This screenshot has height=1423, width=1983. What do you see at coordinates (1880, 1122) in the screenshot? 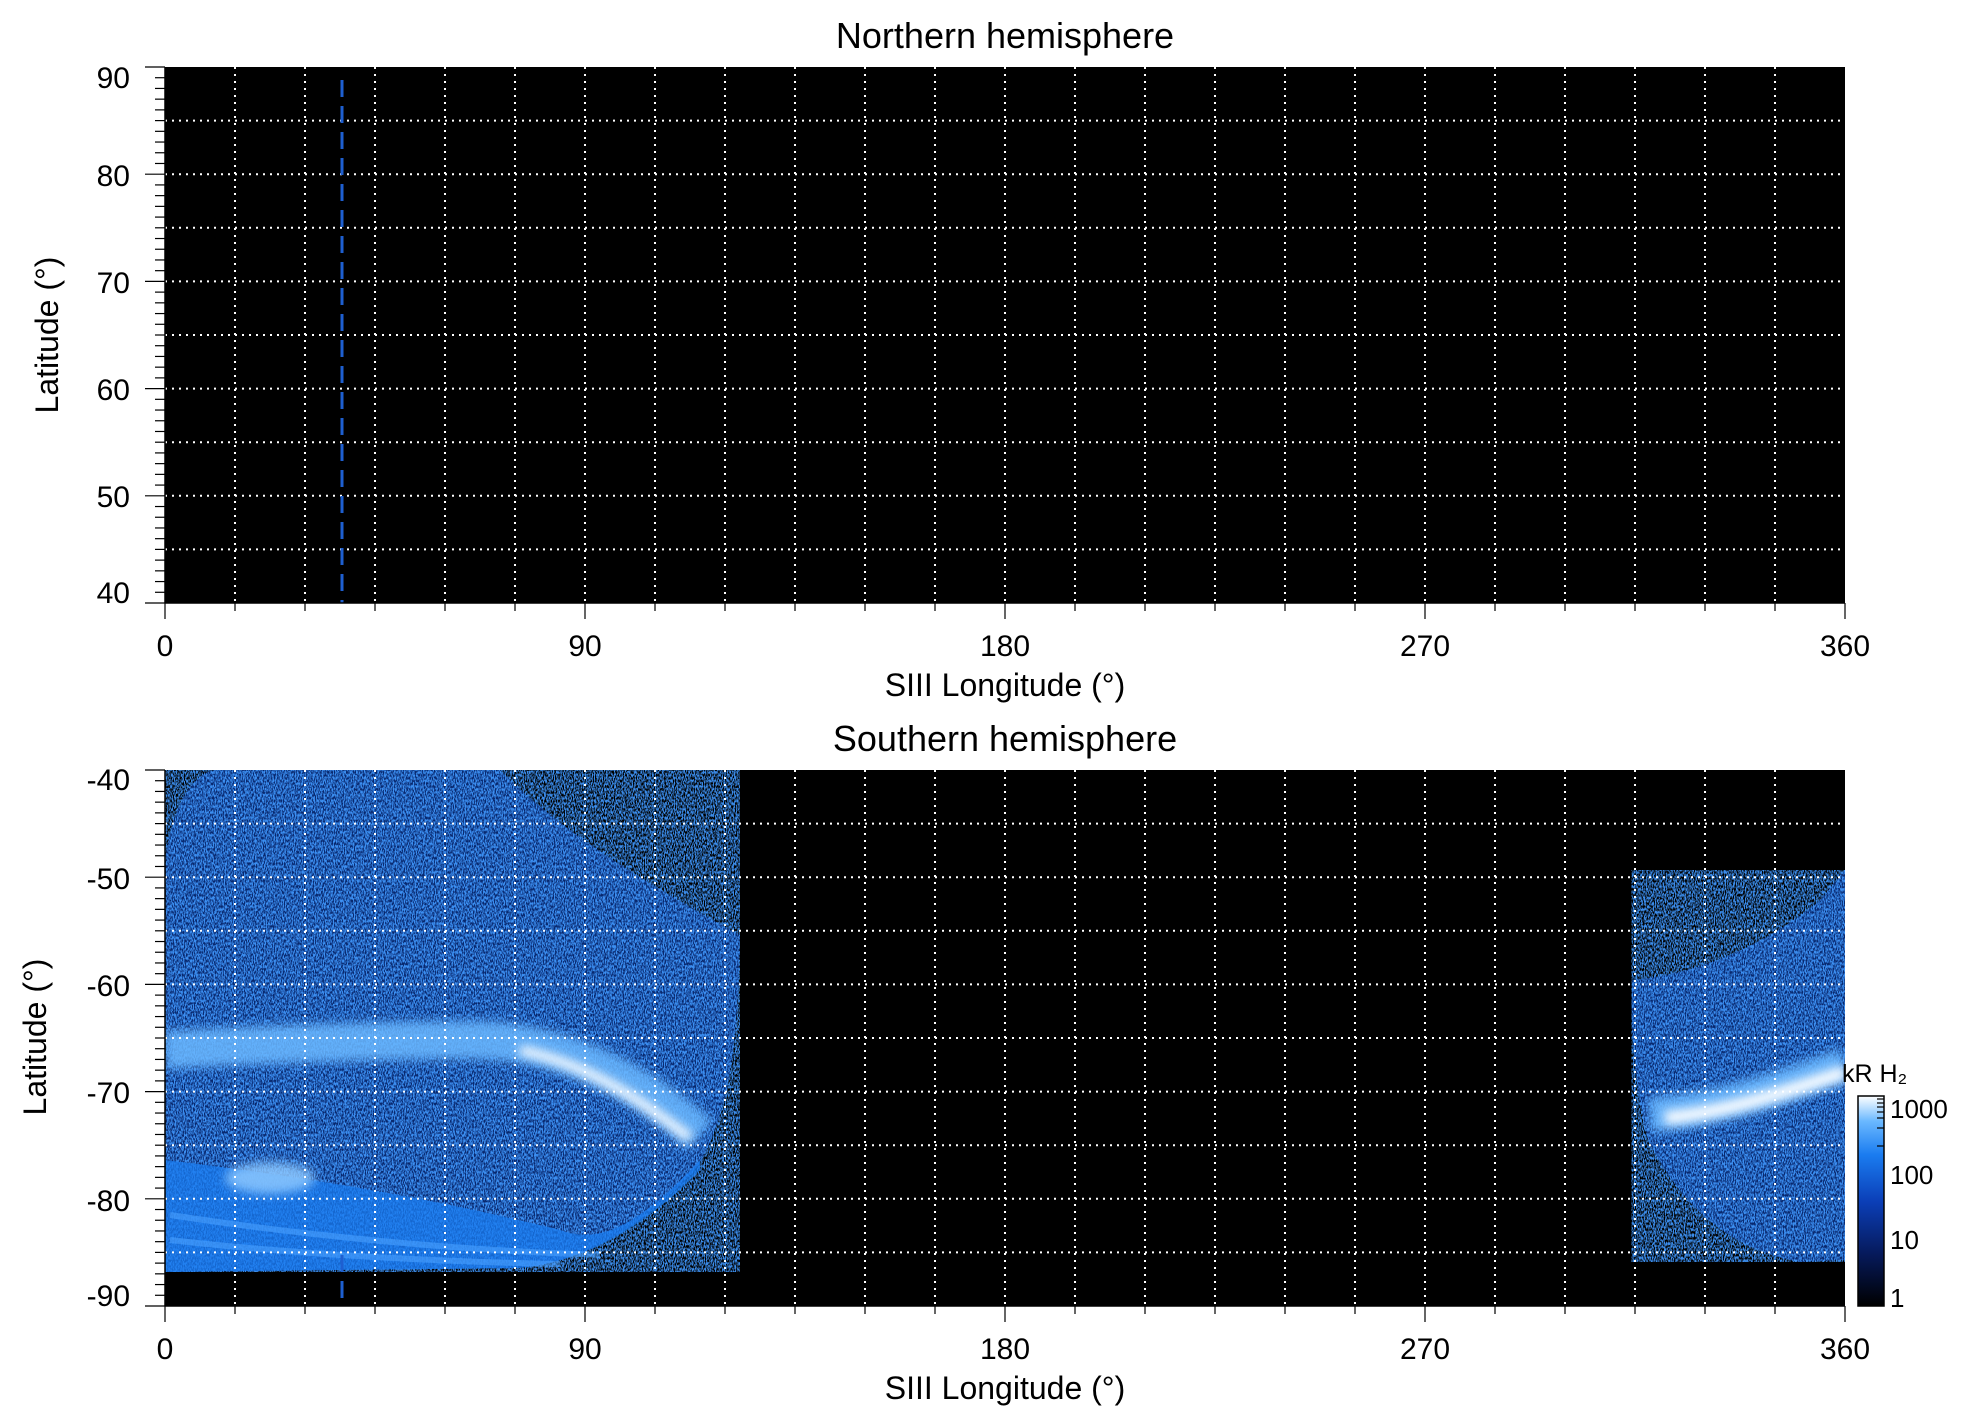
I see `colorbar-minor-ticks` at bounding box center [1880, 1122].